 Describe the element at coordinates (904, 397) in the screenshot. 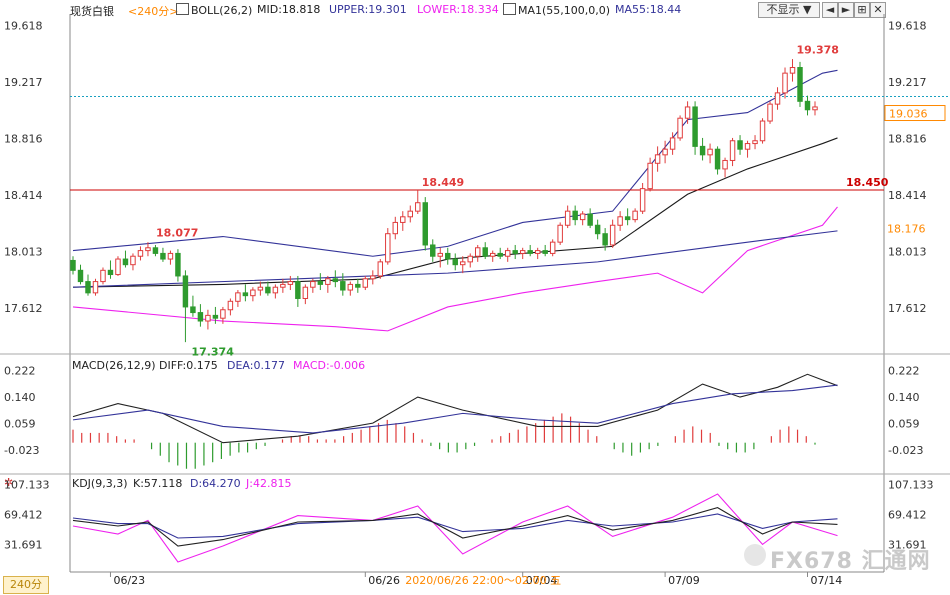

I see `macd-tick-right: 0.140` at that location.